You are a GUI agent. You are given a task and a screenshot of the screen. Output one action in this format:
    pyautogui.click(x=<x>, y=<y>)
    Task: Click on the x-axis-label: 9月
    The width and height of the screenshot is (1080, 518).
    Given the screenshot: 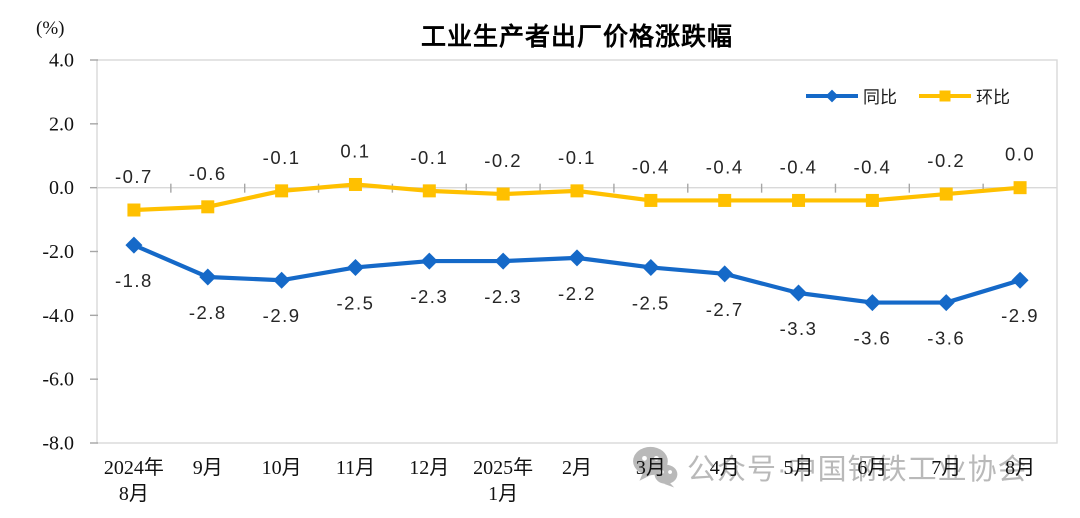 What is the action you would take?
    pyautogui.click(x=208, y=468)
    